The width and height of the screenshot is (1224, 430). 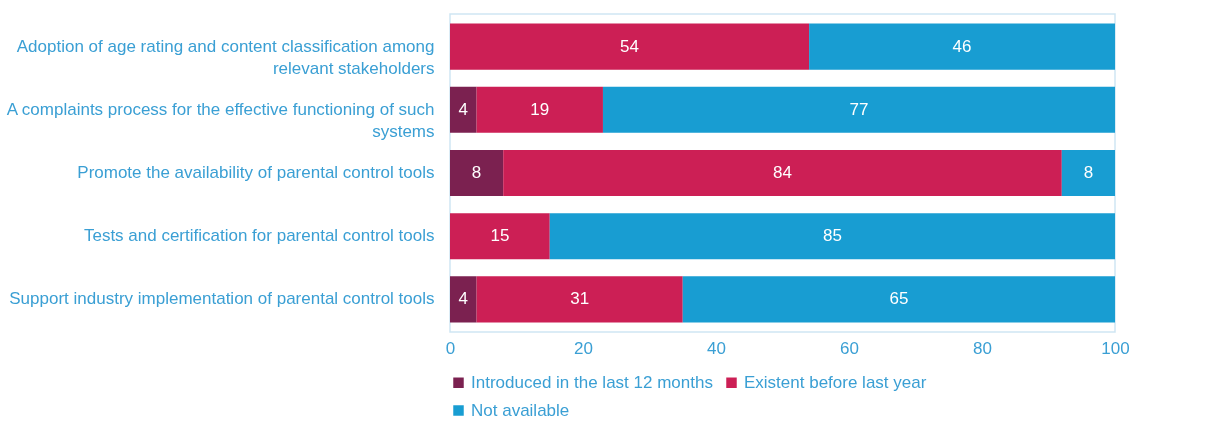 I want to click on y-tick-label: Promote the availability of parental control tools, so click(x=256, y=172).